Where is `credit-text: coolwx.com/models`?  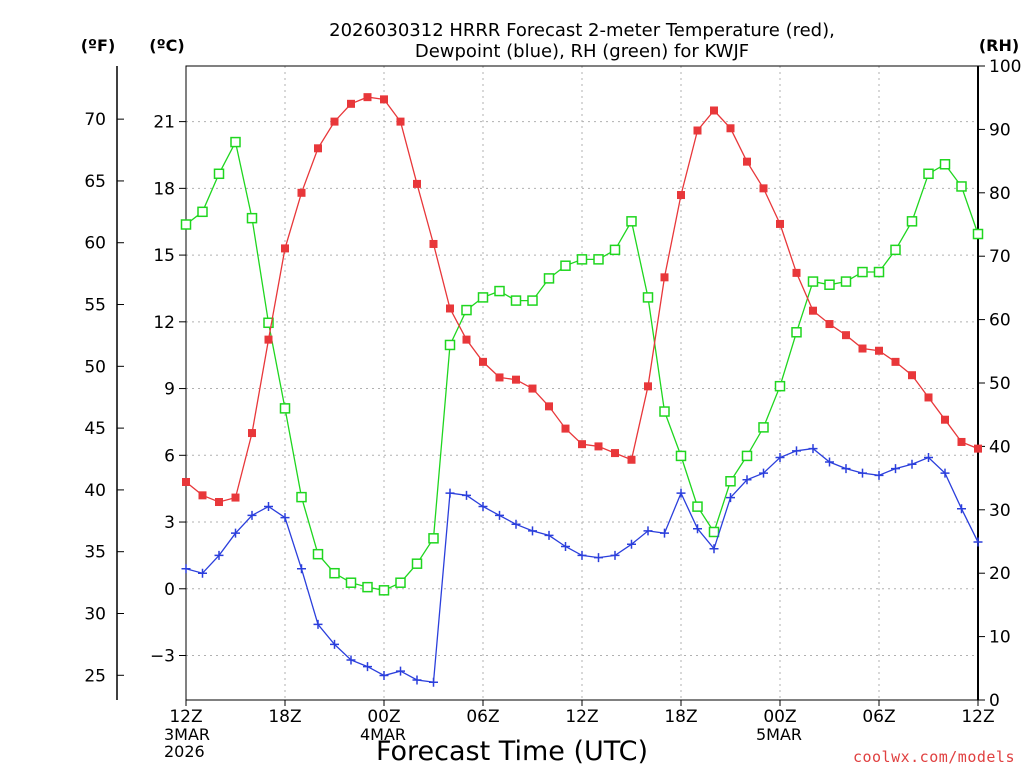
credit-text: coolwx.com/models is located at coordinates (934, 757).